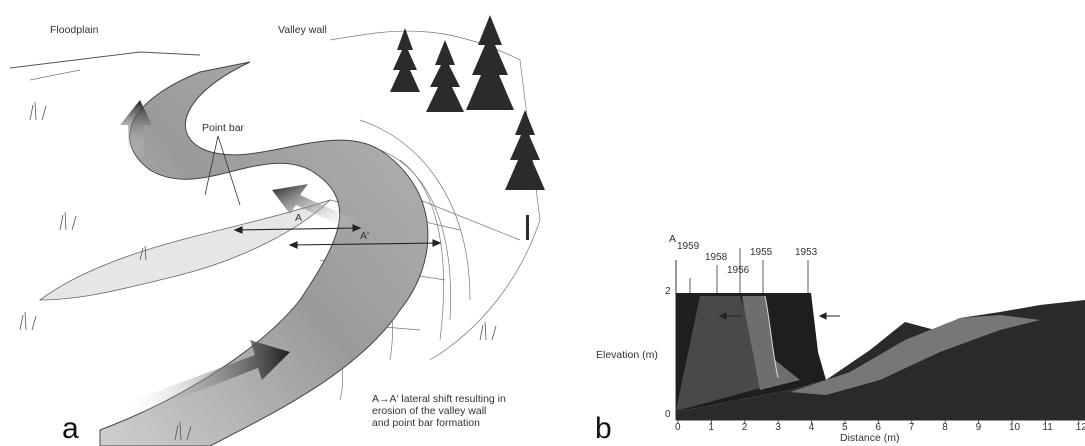  Describe the element at coordinates (1080, 427) in the screenshot. I see `x-tick-label: 12` at that location.